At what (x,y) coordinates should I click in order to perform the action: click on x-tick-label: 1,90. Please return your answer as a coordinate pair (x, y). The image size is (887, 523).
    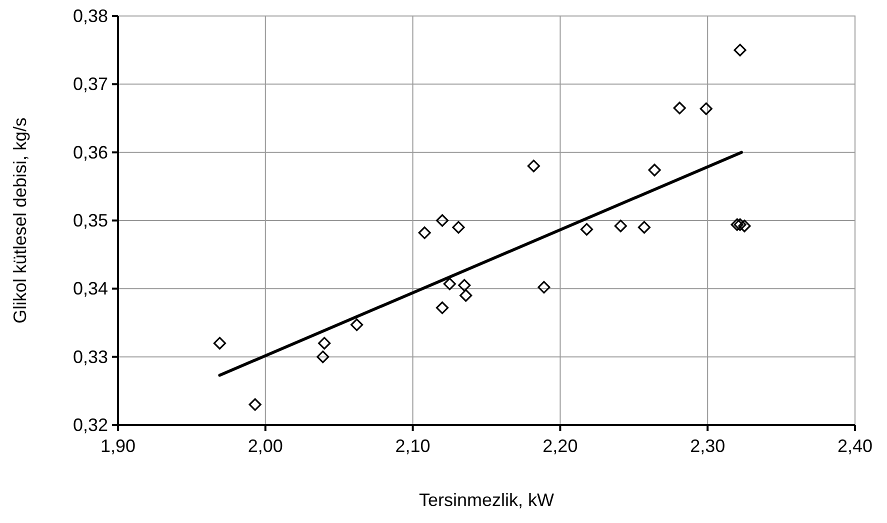
    Looking at the image, I should click on (118, 446).